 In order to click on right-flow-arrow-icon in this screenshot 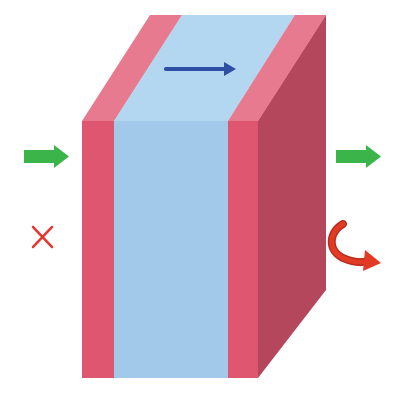, I will do `click(358, 156)`.